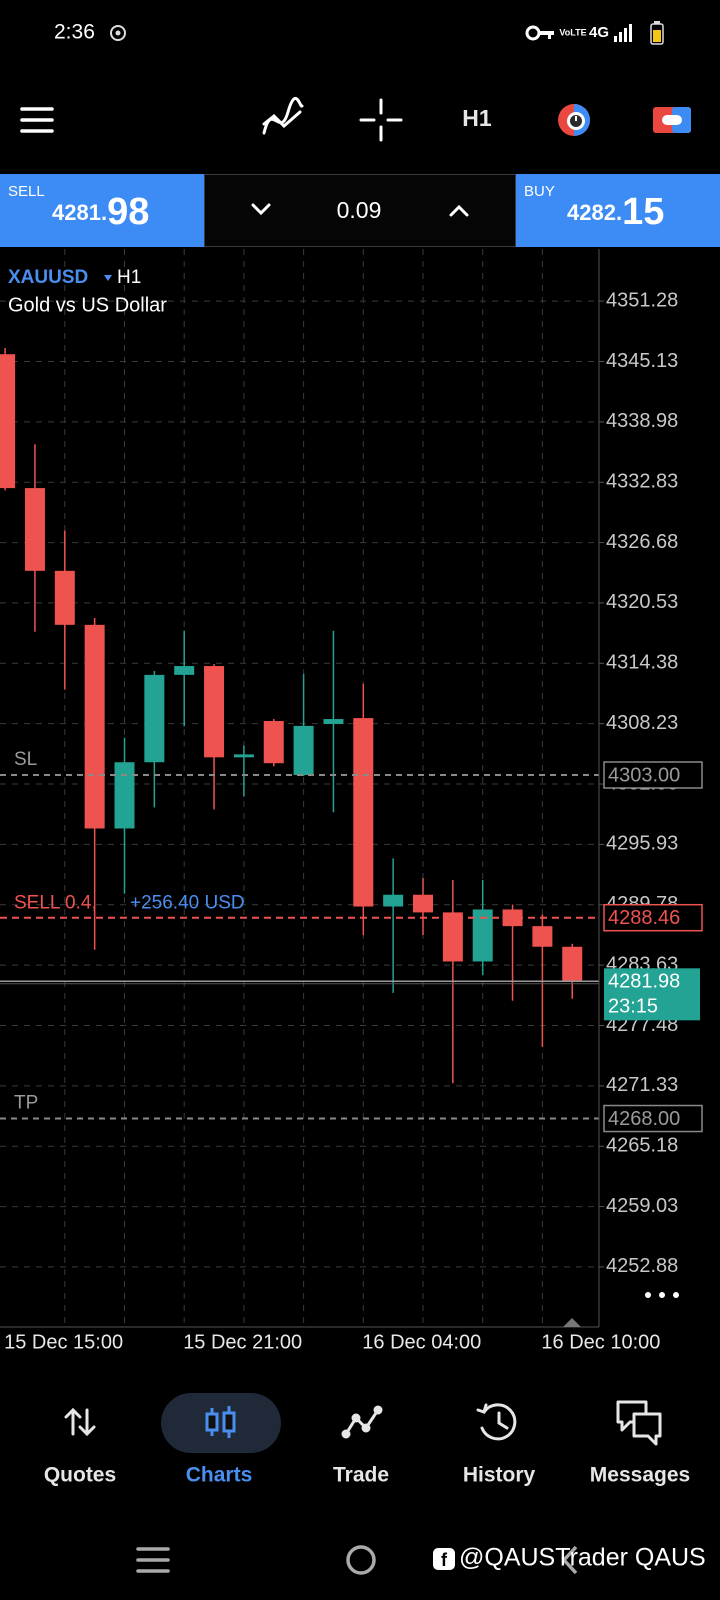 This screenshot has width=720, height=1600. What do you see at coordinates (662, 1295) in the screenshot?
I see `more-button` at bounding box center [662, 1295].